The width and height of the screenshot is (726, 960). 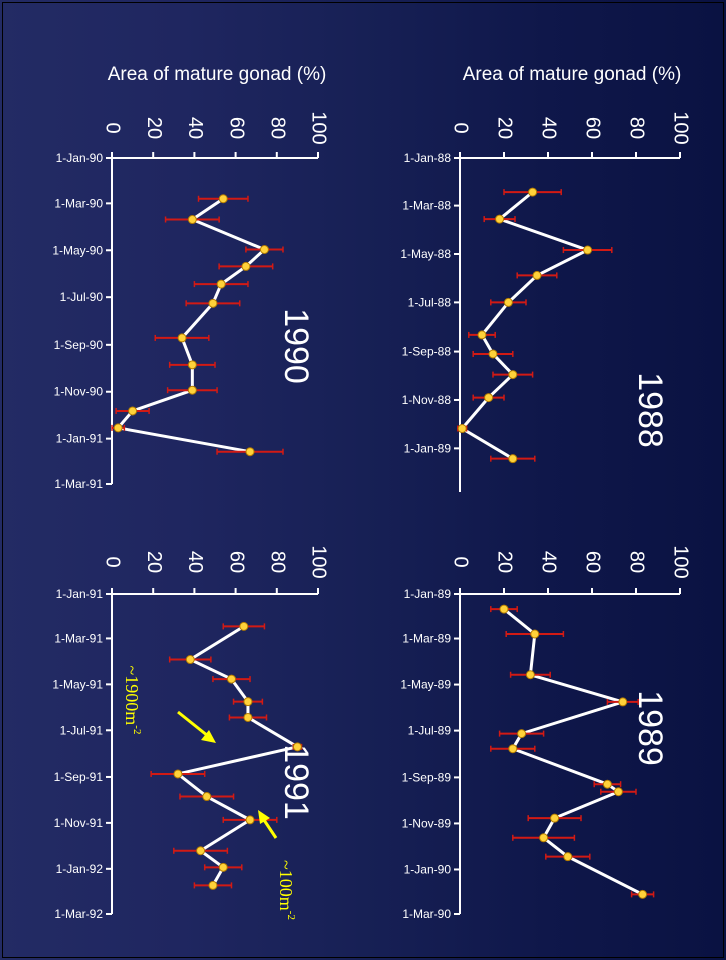 What do you see at coordinates (79, 345) in the screenshot?
I see `date-tick-label: 1-Sep-90` at bounding box center [79, 345].